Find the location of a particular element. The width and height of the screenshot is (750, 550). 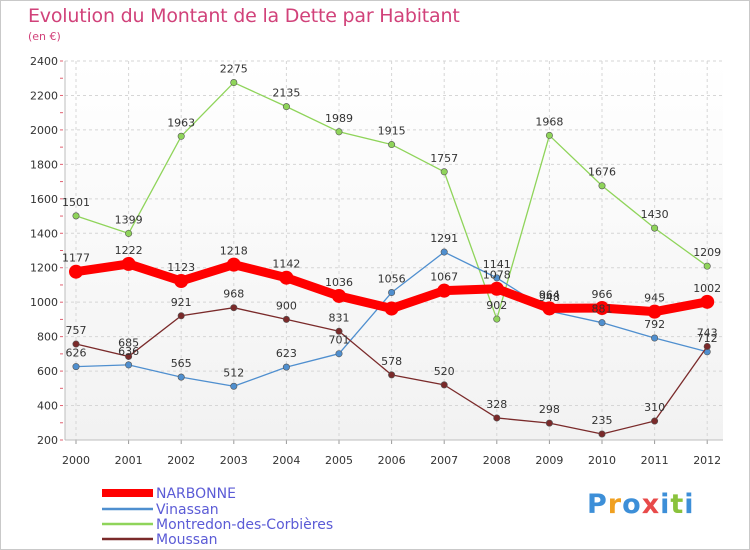

data-label: 743 is located at coordinates (707, 332).